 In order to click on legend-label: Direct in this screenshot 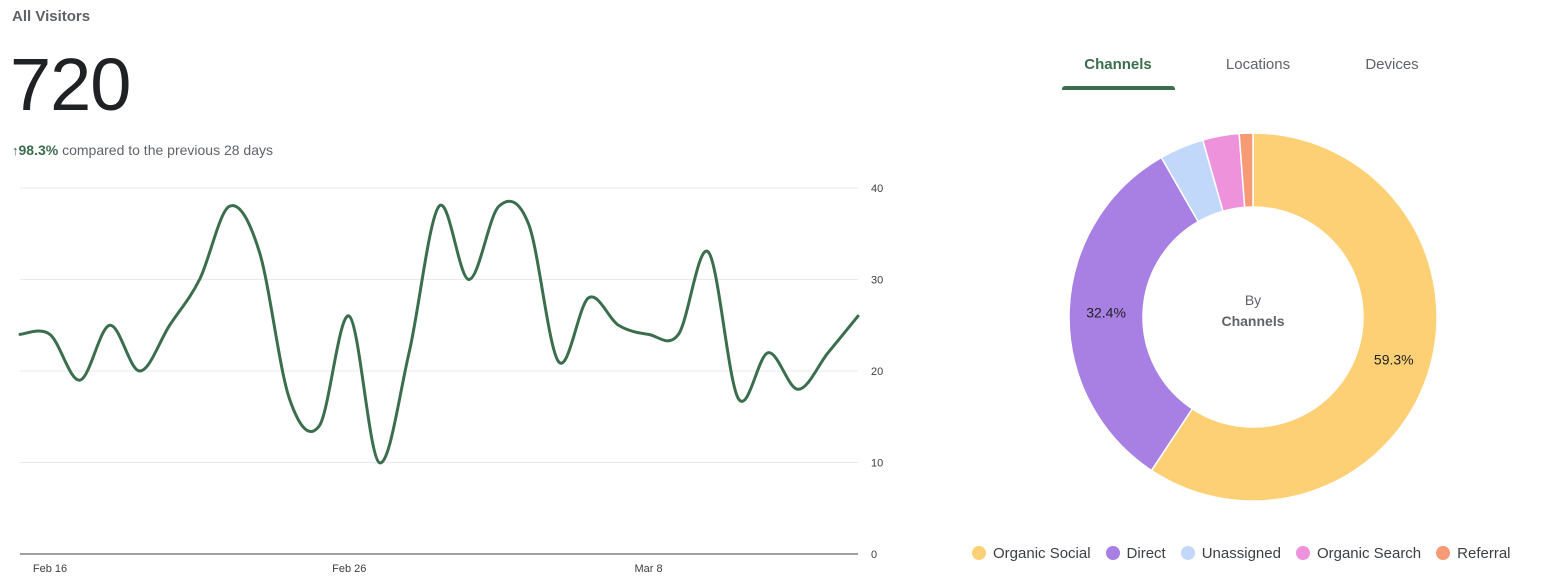, I will do `click(1146, 553)`.